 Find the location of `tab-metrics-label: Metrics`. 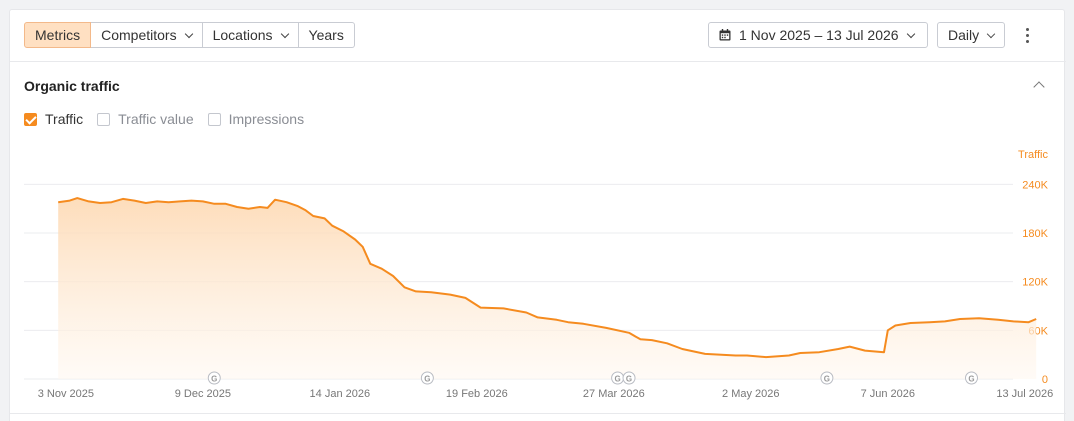

tab-metrics-label: Metrics is located at coordinates (58, 35).